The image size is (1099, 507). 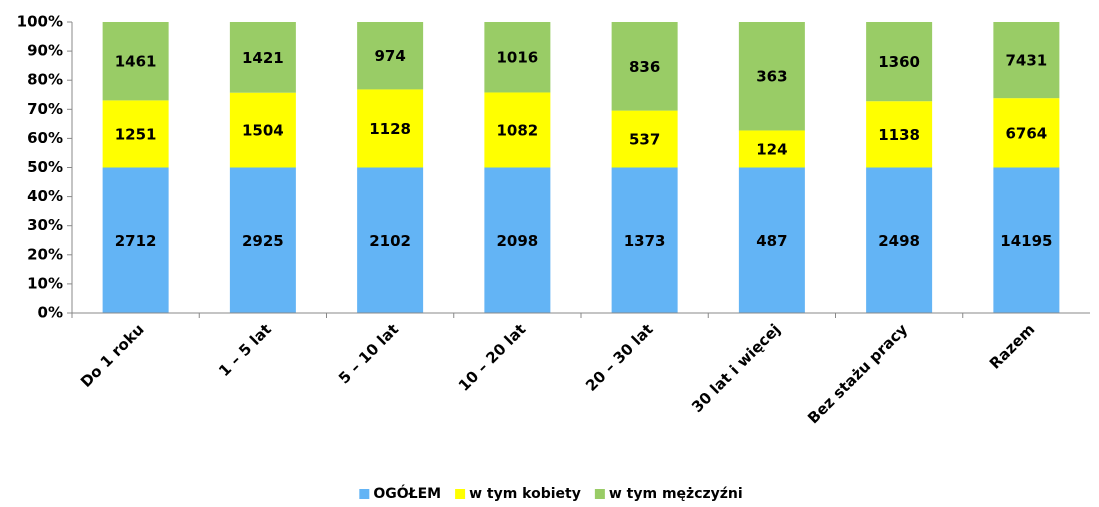 What do you see at coordinates (45, 138) in the screenshot?
I see `y-tick-label: 60%` at bounding box center [45, 138].